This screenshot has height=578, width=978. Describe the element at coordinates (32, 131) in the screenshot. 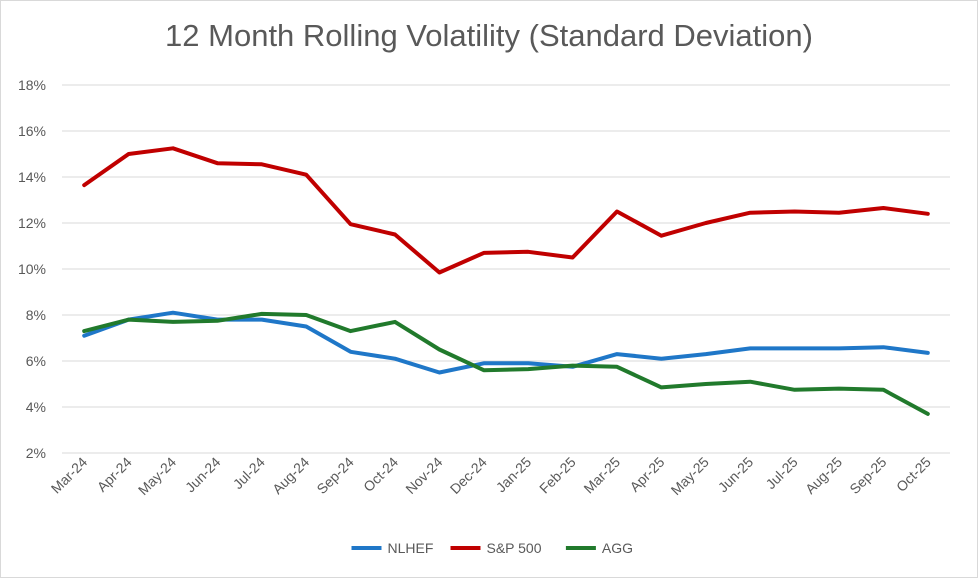

I see `y-tick-label: 16%` at that location.